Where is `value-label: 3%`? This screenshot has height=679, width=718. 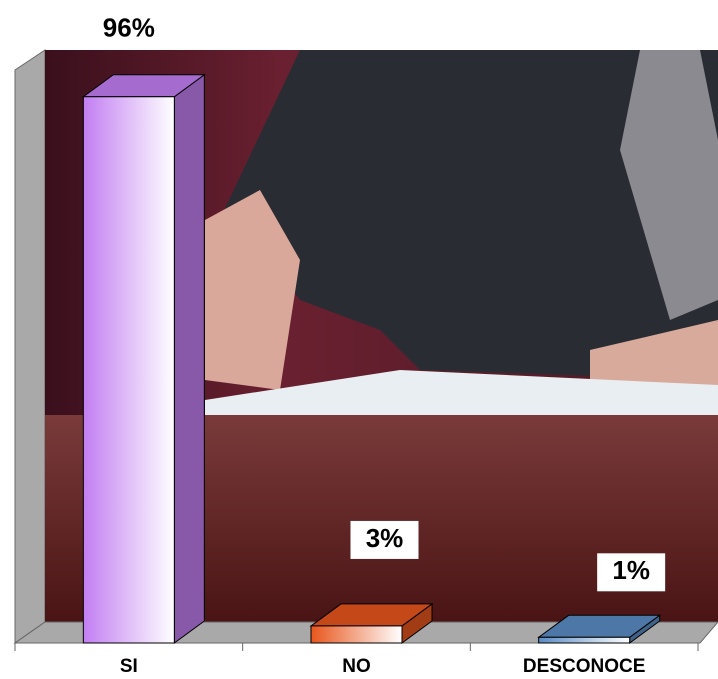 value-label: 3% is located at coordinates (385, 538).